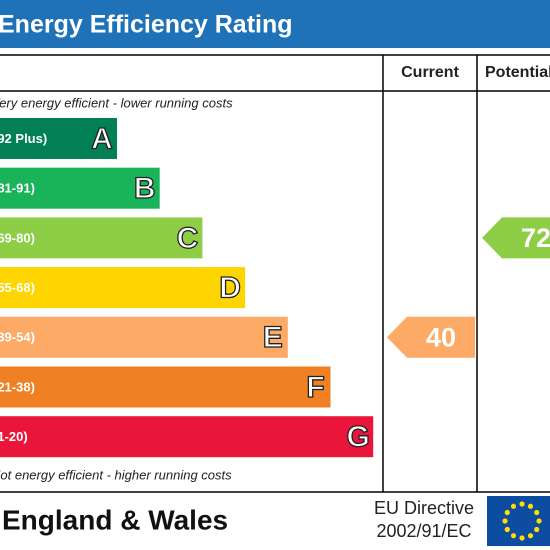 The width and height of the screenshot is (550, 550). I want to click on title: Energy Efficiency Rating, so click(146, 25).